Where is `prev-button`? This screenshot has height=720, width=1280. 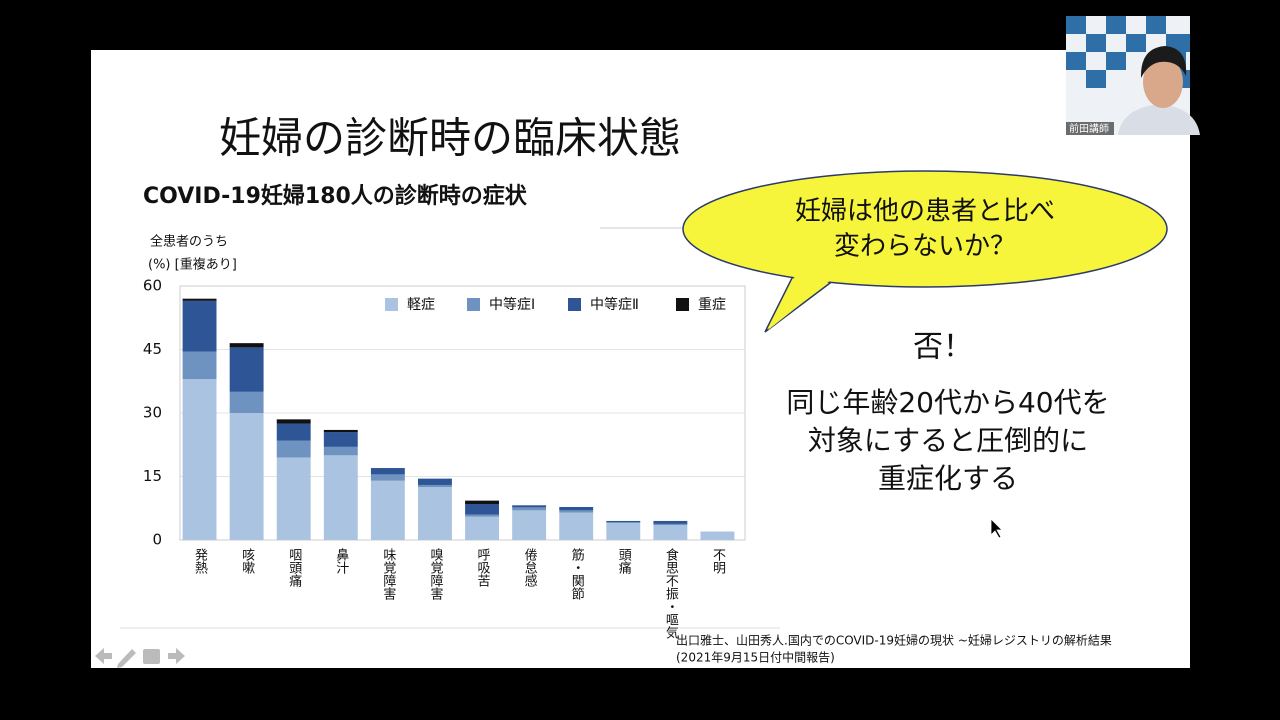
prev-button is located at coordinates (103, 656).